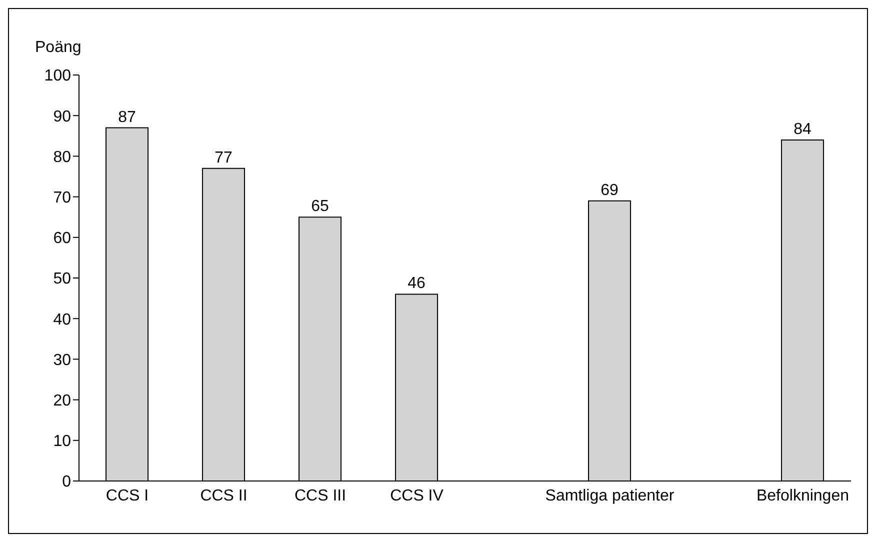 The image size is (876, 542). What do you see at coordinates (62, 360) in the screenshot?
I see `y-tick-label: 30` at bounding box center [62, 360].